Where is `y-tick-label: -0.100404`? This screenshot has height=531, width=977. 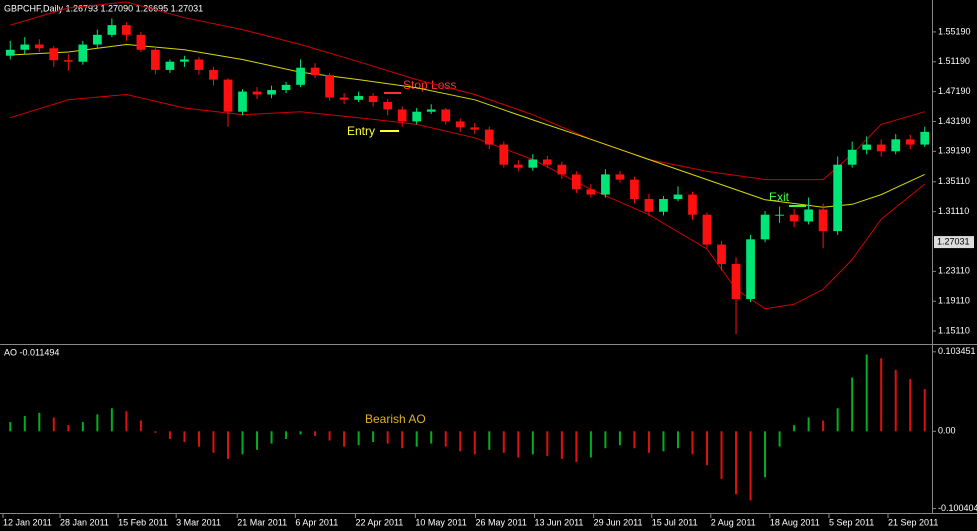
y-tick-label: -0.100404 is located at coordinates (957, 508).